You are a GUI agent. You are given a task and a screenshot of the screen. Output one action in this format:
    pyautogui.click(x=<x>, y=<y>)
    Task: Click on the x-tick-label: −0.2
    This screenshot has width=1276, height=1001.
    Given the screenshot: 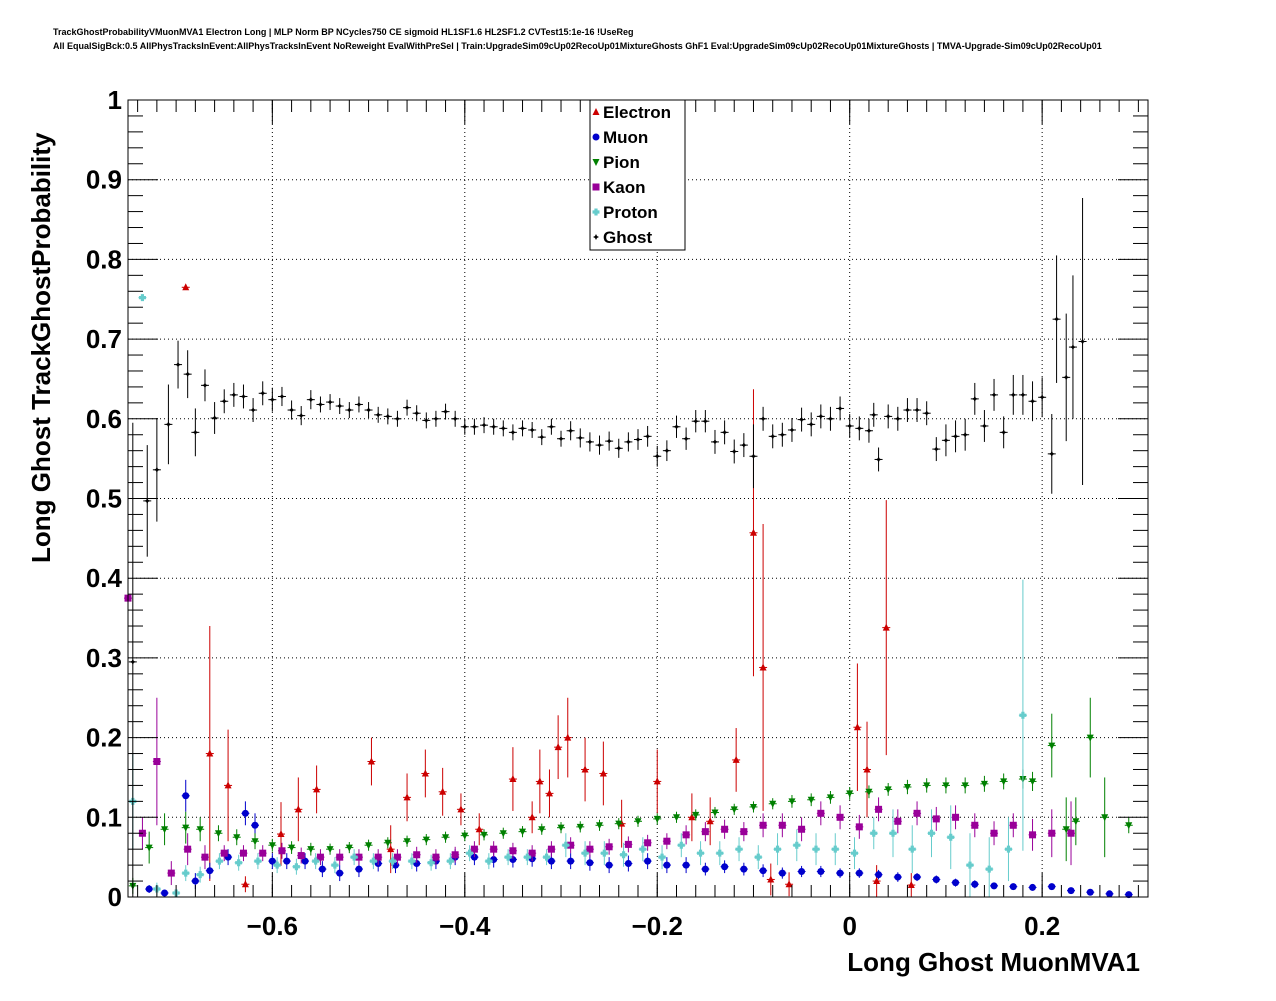 What is the action you would take?
    pyautogui.click(x=657, y=926)
    